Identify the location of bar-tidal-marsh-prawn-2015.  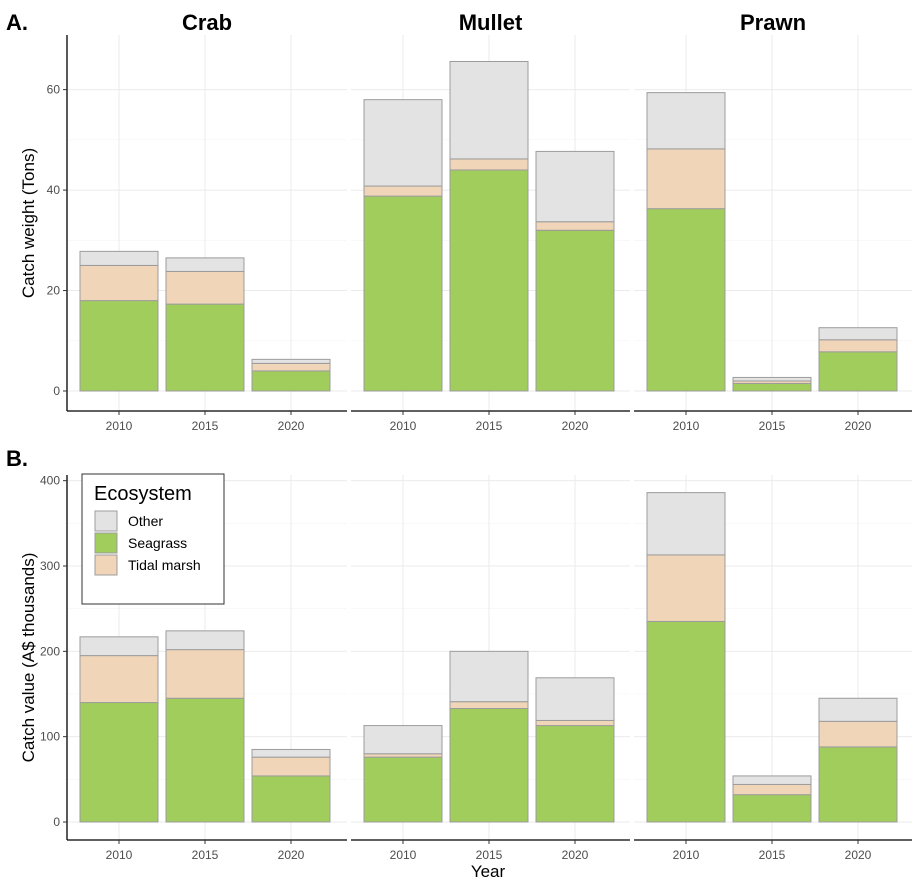
(772, 789).